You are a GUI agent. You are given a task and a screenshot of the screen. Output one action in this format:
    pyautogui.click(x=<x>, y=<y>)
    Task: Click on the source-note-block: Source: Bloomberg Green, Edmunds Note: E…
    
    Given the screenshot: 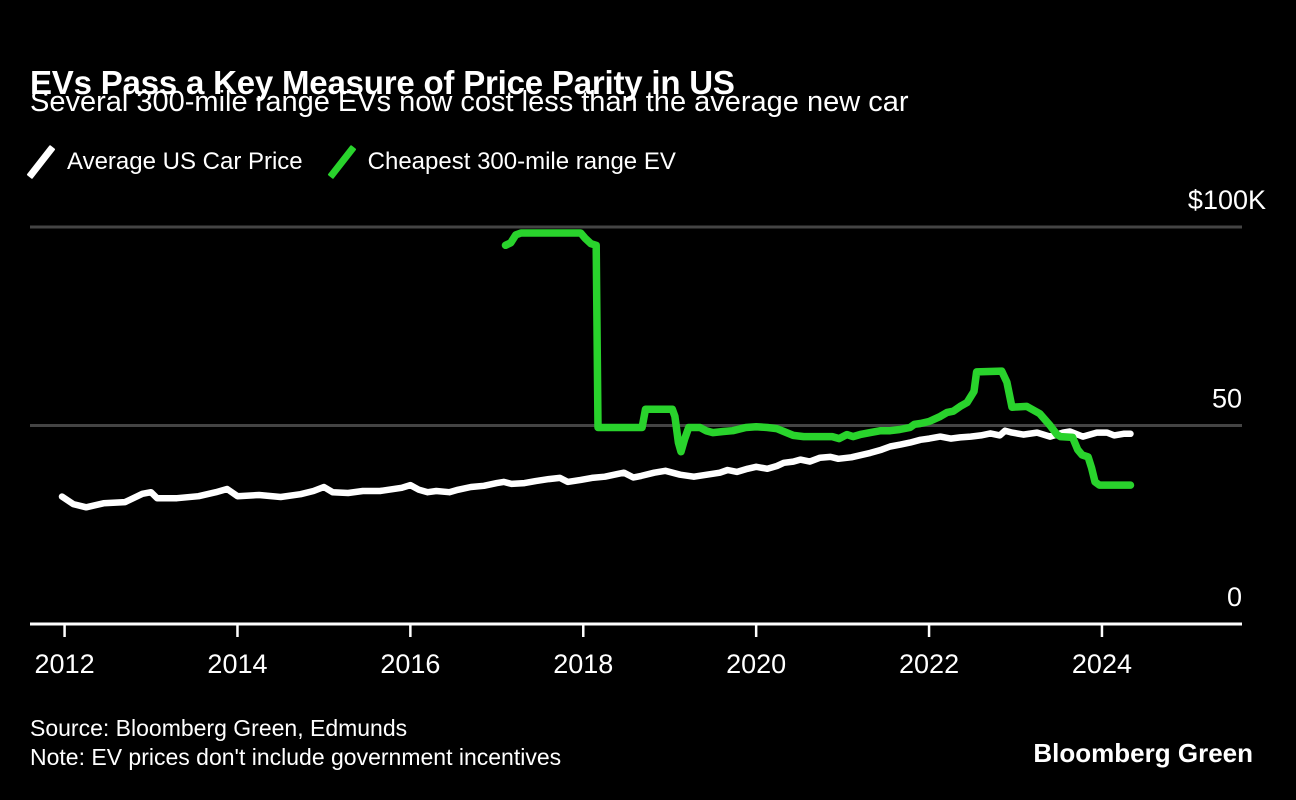 What is the action you would take?
    pyautogui.click(x=295, y=743)
    